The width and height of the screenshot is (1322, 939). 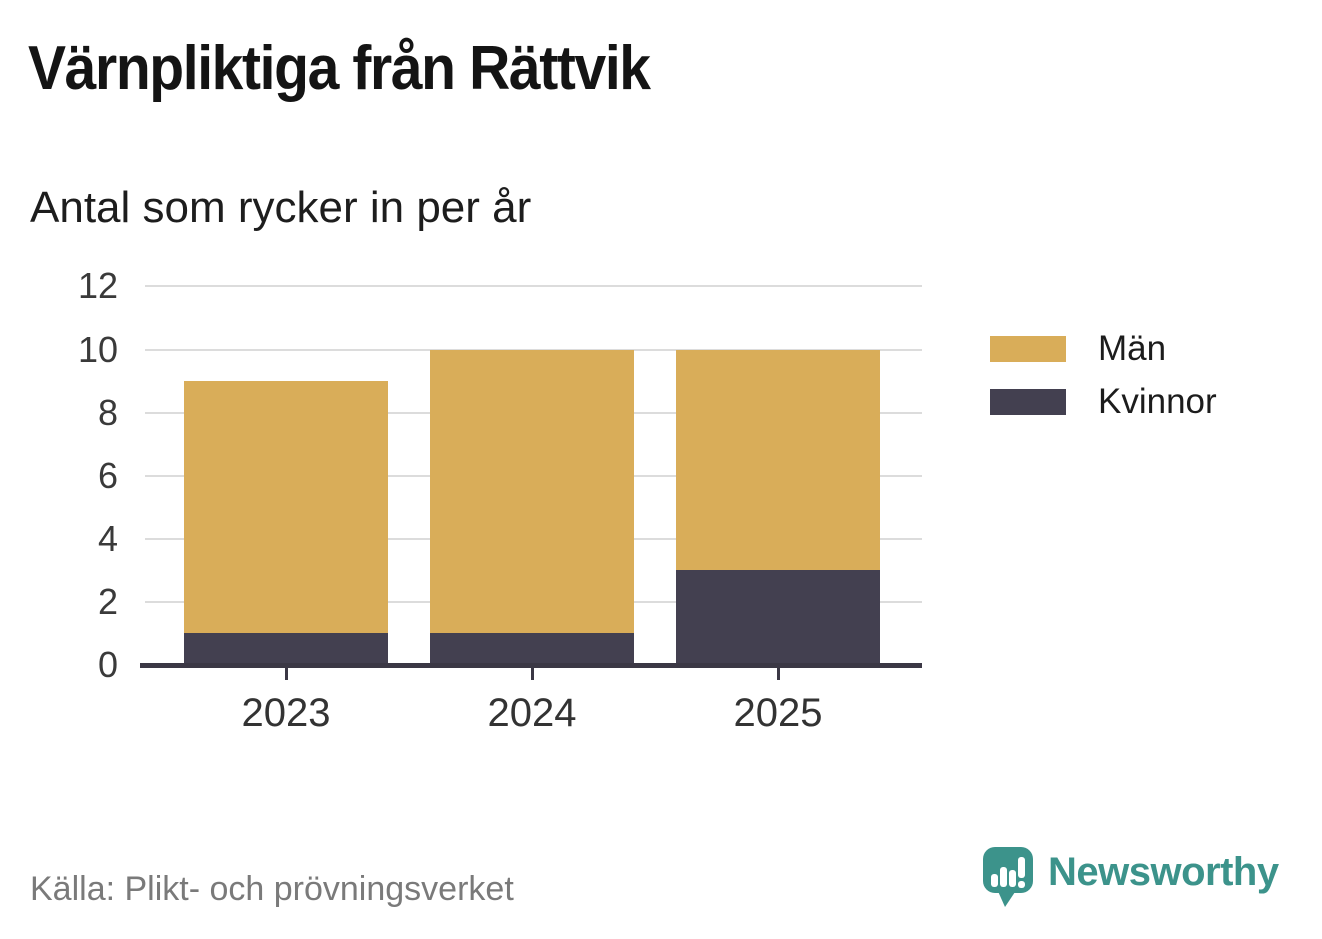 What do you see at coordinates (531, 665) in the screenshot?
I see `x-axis-line` at bounding box center [531, 665].